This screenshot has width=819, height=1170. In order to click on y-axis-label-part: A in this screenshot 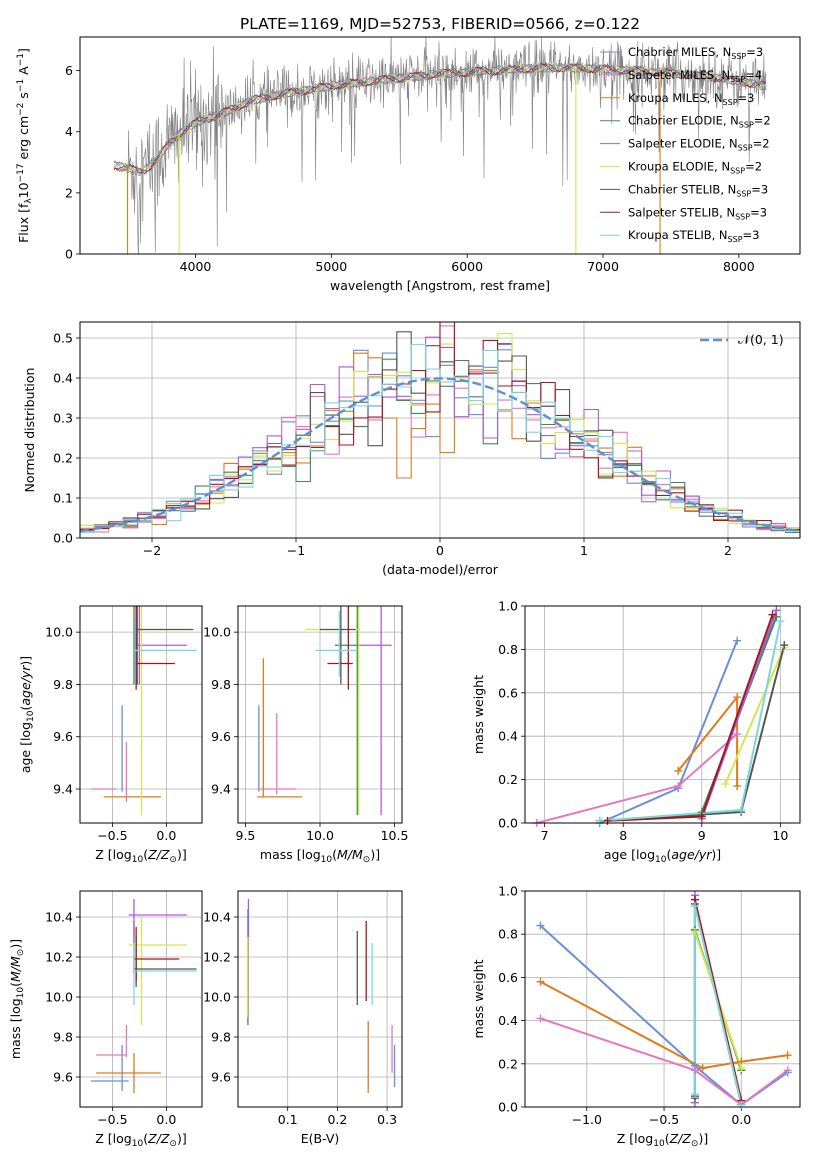, I will do `click(23, 72)`.